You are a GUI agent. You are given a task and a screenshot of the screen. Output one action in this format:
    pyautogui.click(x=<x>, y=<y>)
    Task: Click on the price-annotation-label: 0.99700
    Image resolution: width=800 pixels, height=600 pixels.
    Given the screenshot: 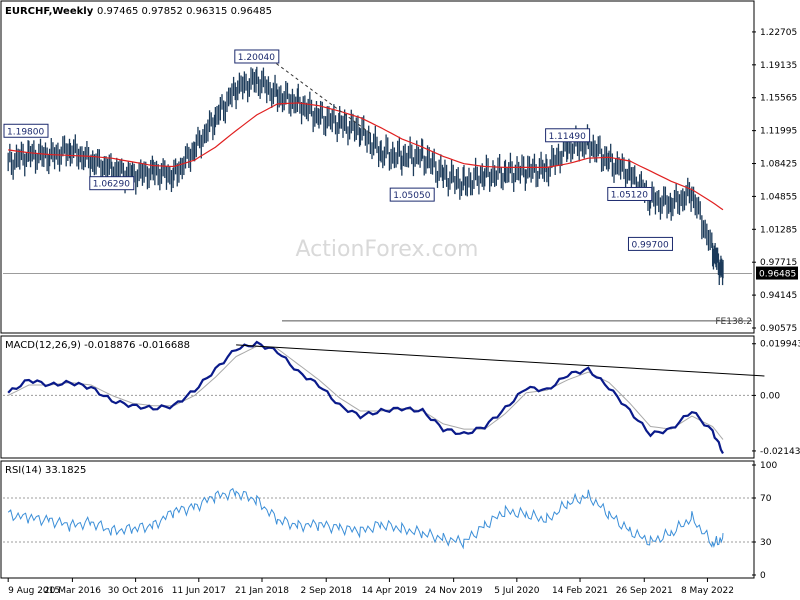 What is the action you would take?
    pyautogui.click(x=649, y=245)
    